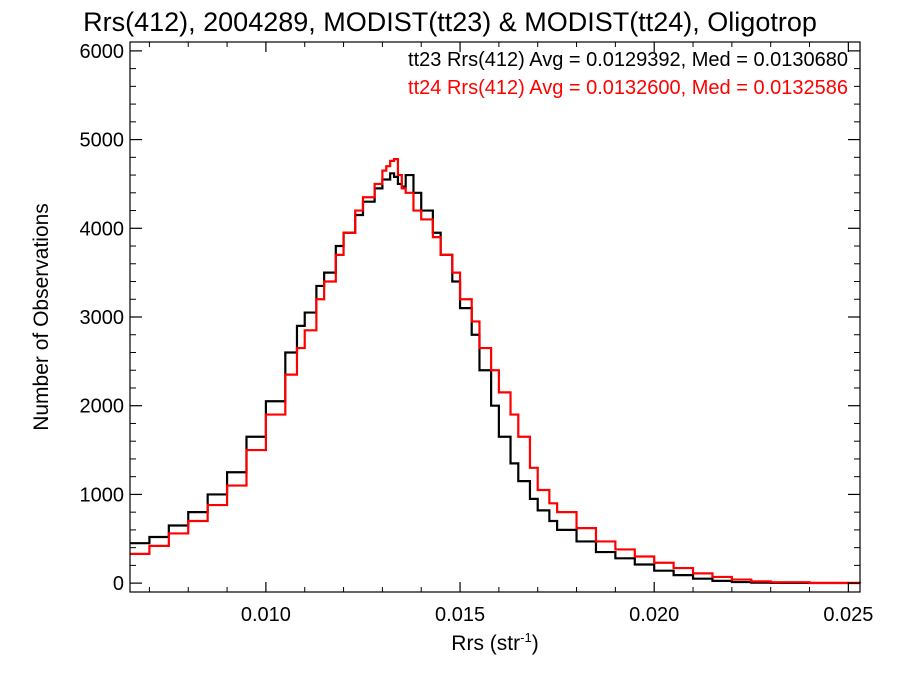  I want to click on x-axis-label-suffix: ), so click(535, 643).